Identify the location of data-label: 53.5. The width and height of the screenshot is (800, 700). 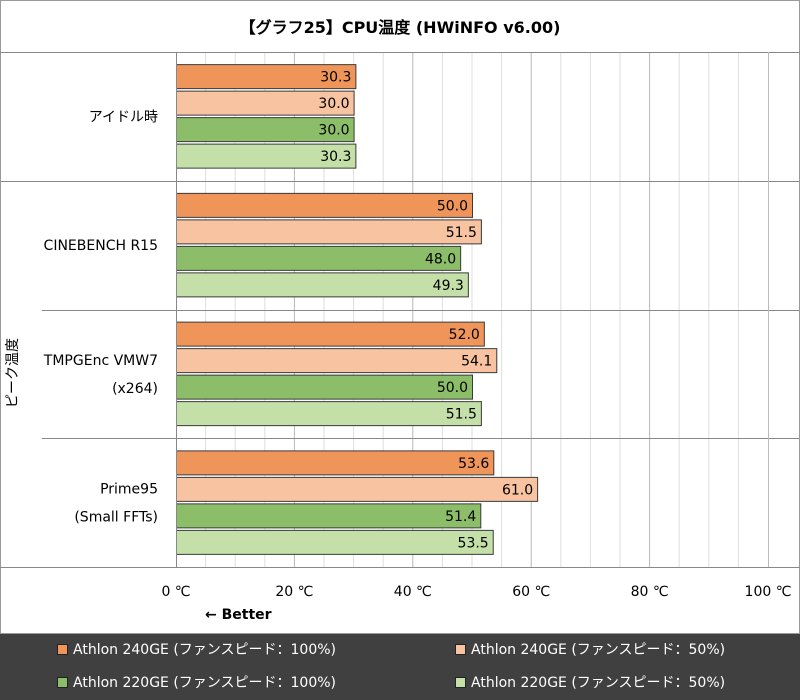
(473, 543).